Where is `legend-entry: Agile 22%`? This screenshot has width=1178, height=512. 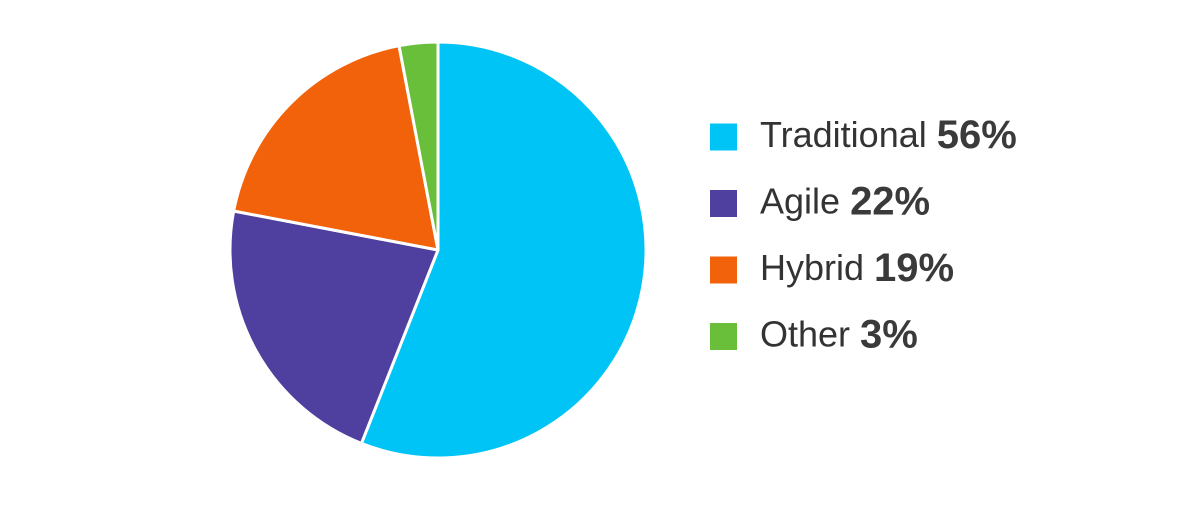 legend-entry: Agile 22% is located at coordinates (845, 201).